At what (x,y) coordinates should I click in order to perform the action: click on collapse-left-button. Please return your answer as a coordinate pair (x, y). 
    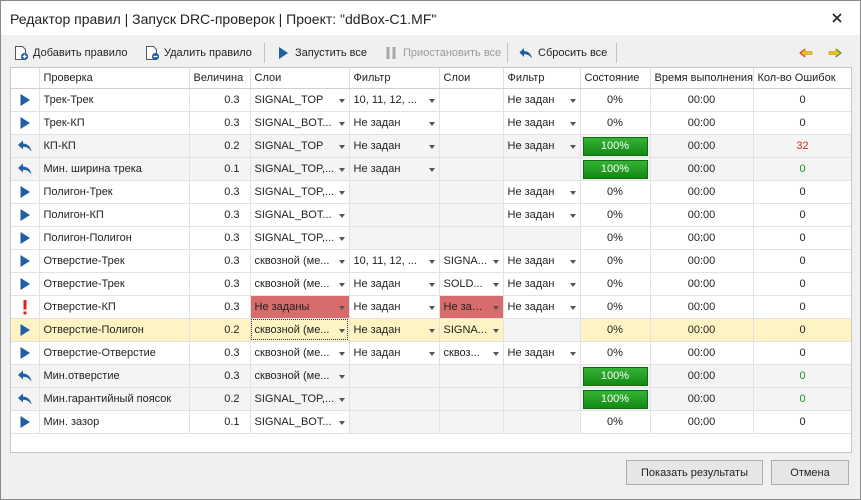
    Looking at the image, I should click on (806, 53).